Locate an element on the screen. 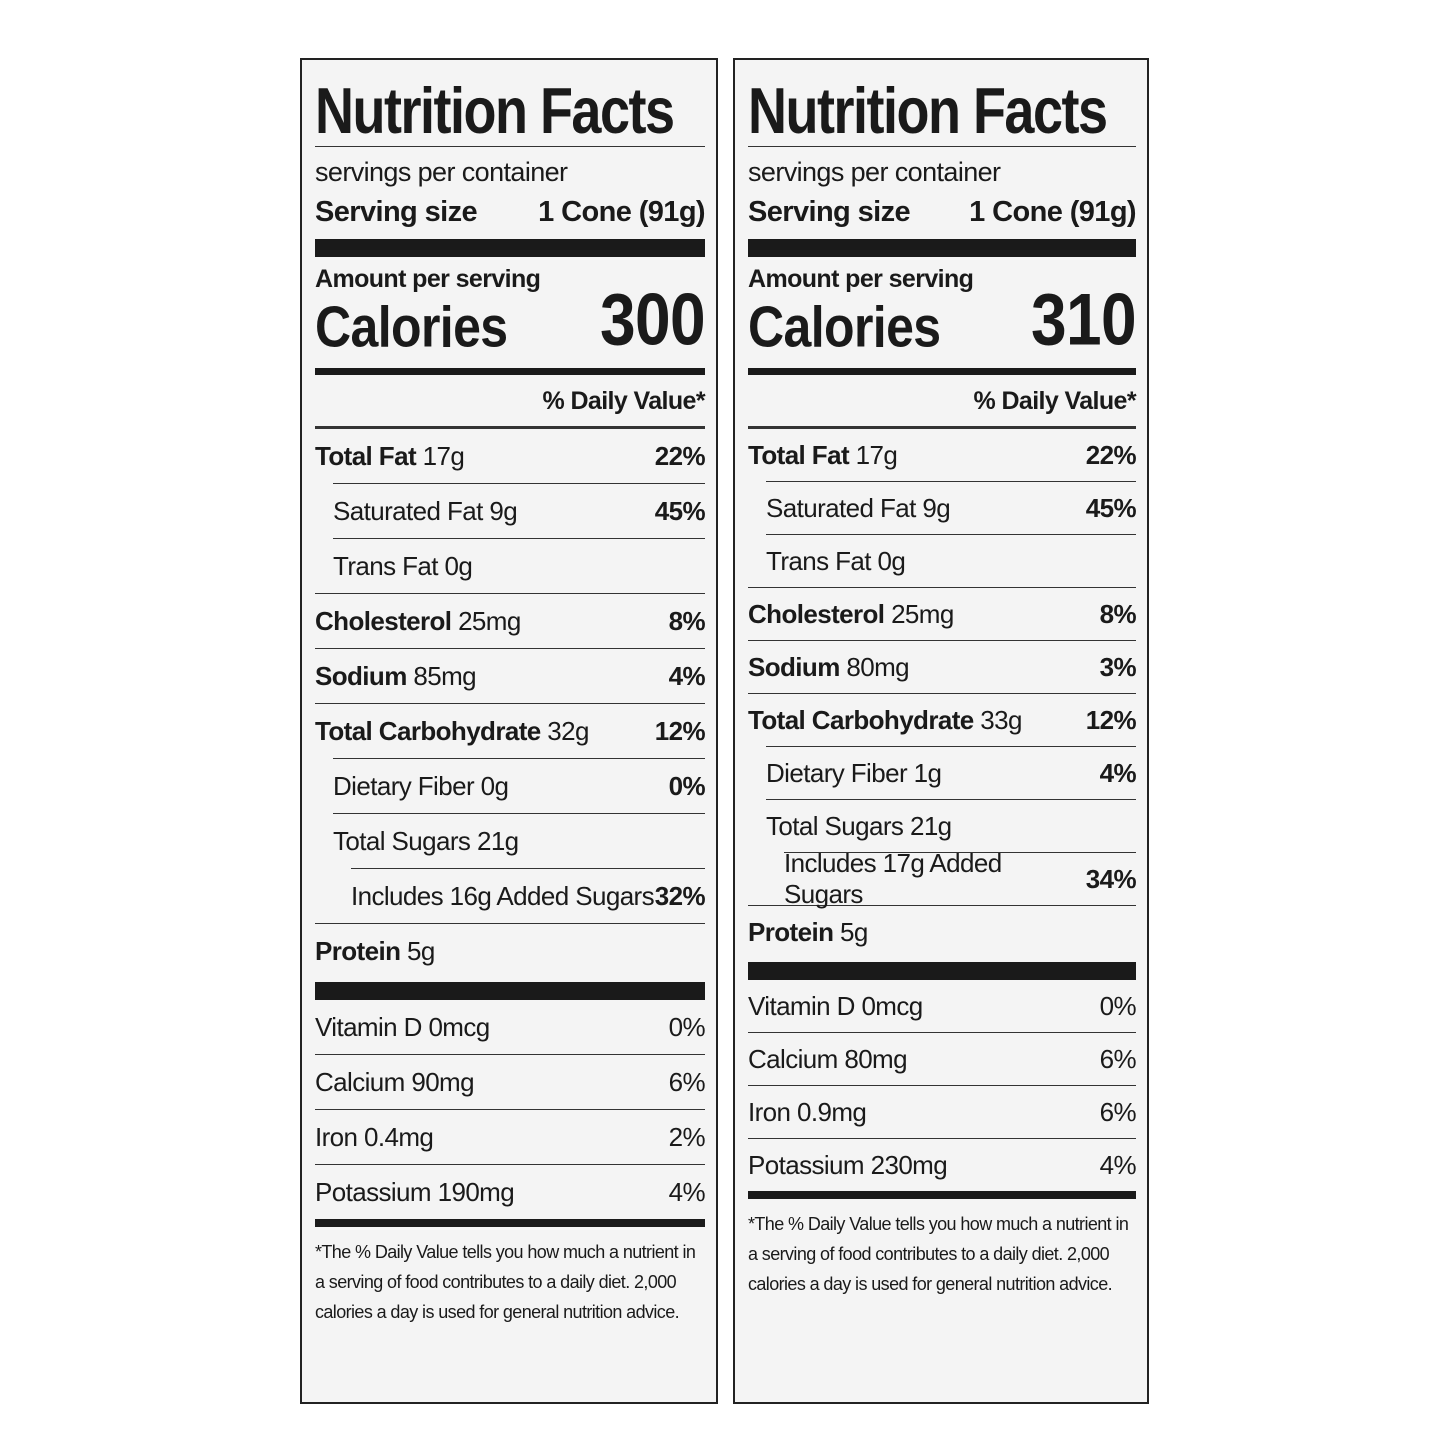 The width and height of the screenshot is (1445, 1445). nutrient: Includes 17g Added Sugars is located at coordinates (935, 879).